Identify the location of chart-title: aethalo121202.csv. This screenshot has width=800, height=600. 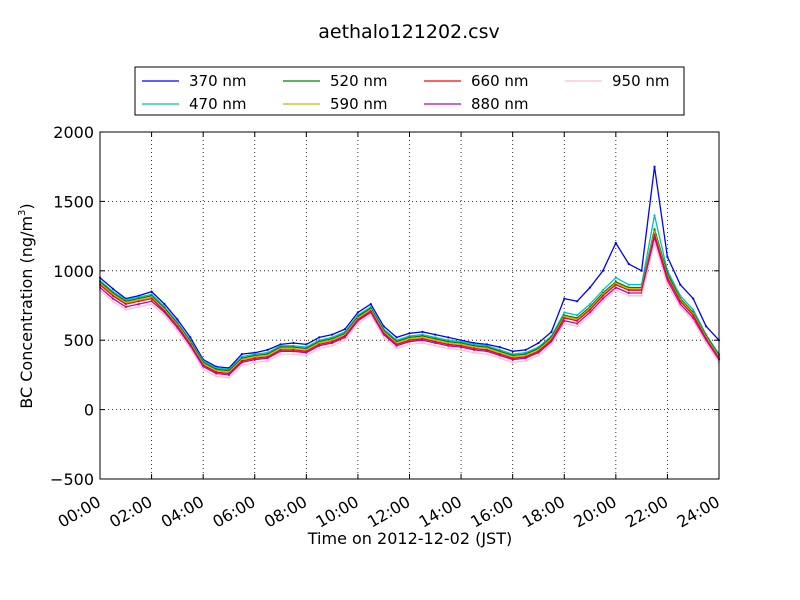
(409, 32).